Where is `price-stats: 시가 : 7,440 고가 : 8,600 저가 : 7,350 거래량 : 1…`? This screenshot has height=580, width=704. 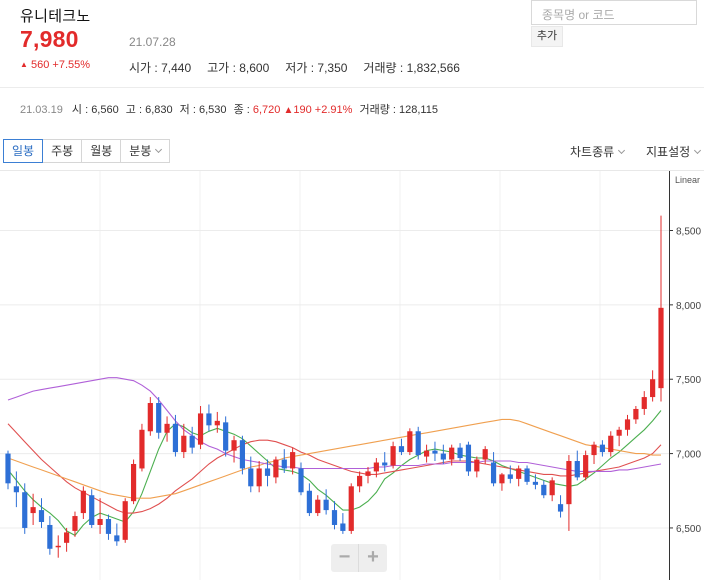
price-stats: 시가 : 7,440 고가 : 8,600 저가 : 7,350 거래량 : 1… is located at coordinates (302, 67).